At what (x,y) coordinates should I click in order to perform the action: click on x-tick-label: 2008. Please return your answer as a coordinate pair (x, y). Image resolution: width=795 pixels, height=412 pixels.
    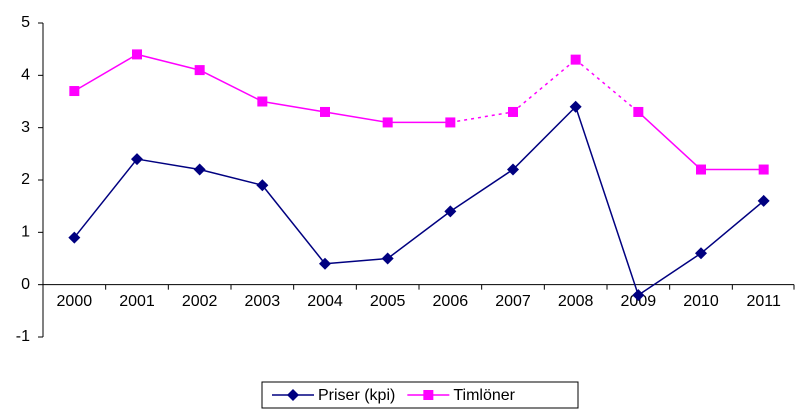
    Looking at the image, I should click on (576, 301).